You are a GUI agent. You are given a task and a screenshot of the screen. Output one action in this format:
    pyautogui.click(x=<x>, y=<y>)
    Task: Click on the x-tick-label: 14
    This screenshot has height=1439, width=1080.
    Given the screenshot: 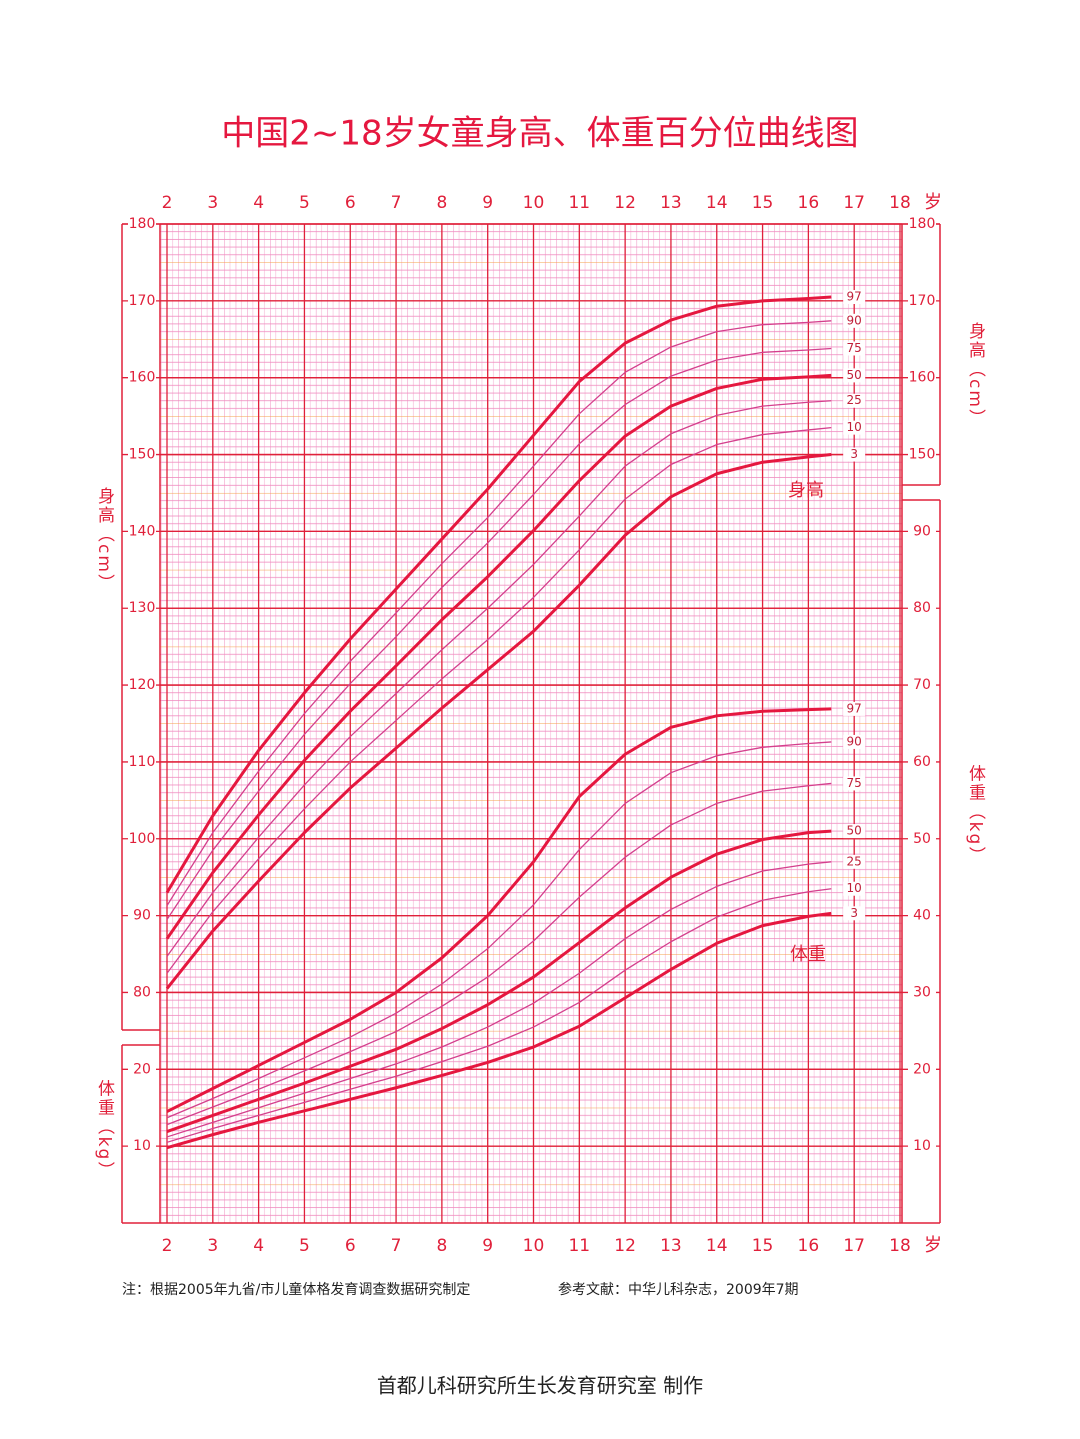 What is the action you would take?
    pyautogui.click(x=717, y=203)
    